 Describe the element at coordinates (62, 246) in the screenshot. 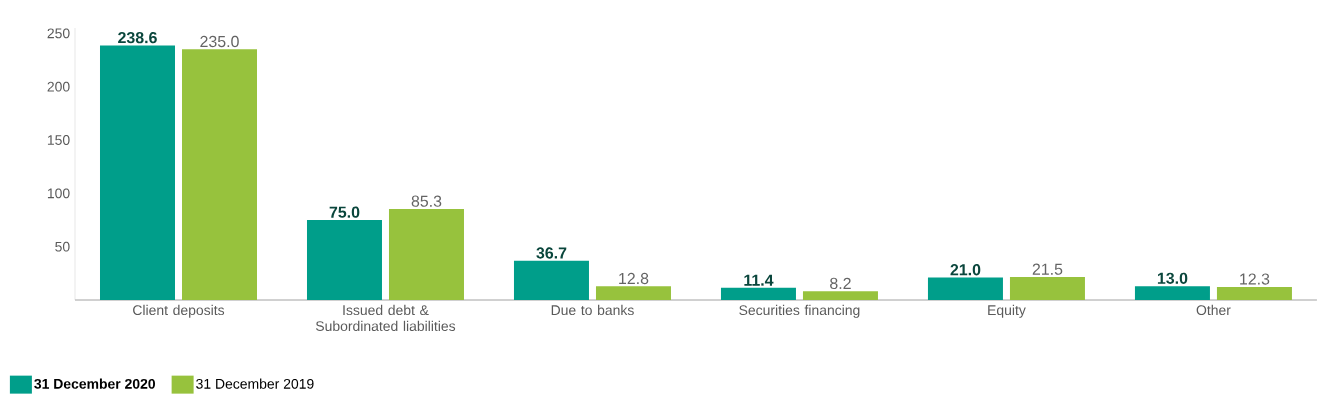

I see `y-tick-label: 50` at that location.